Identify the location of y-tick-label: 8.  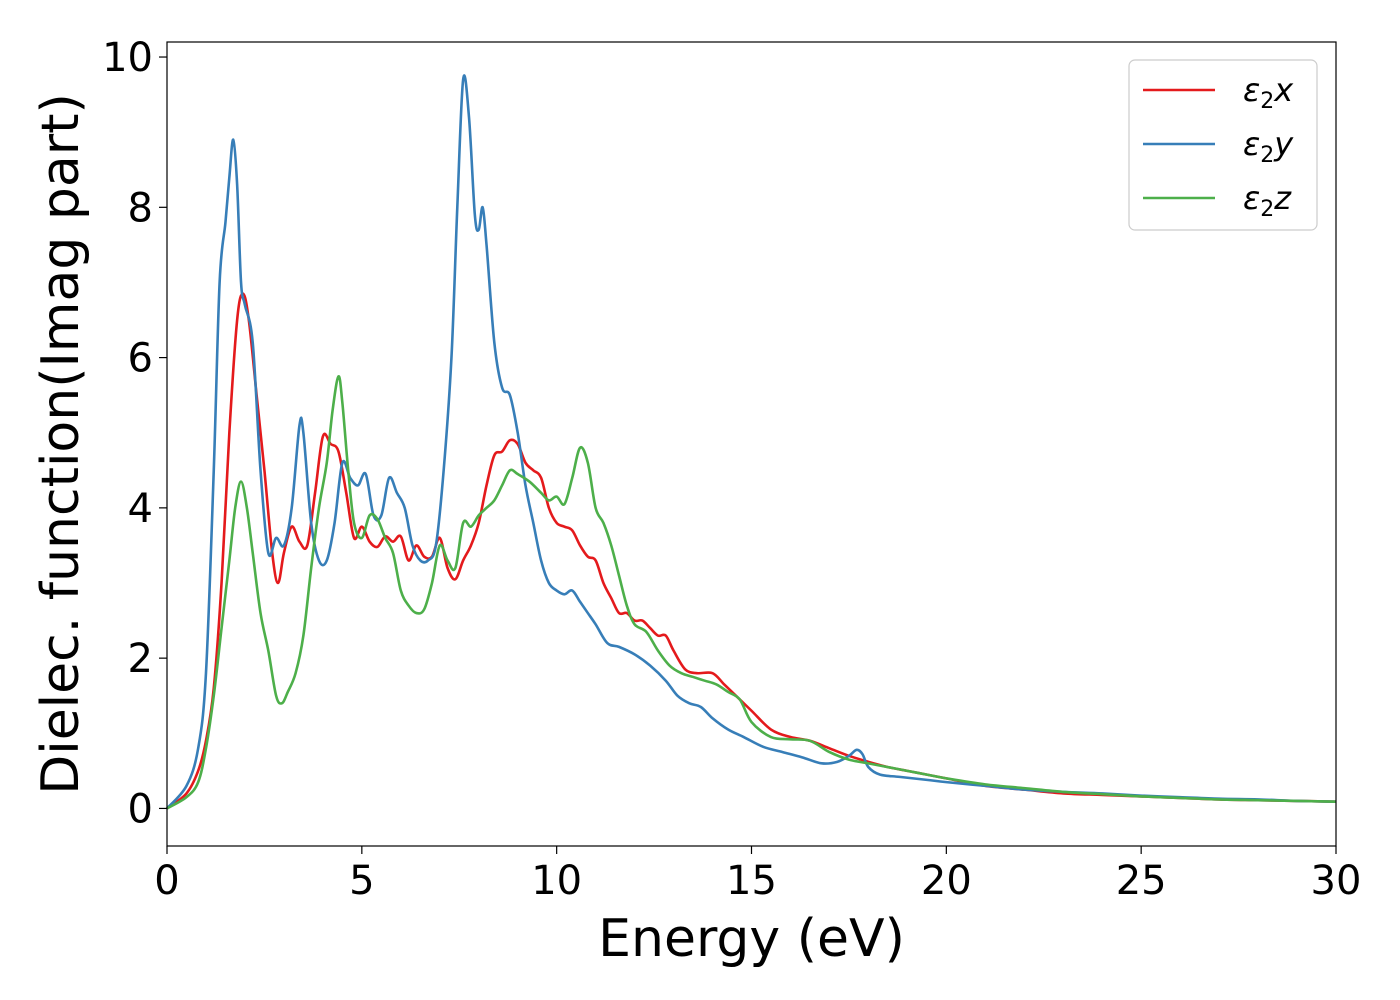
(140, 208).